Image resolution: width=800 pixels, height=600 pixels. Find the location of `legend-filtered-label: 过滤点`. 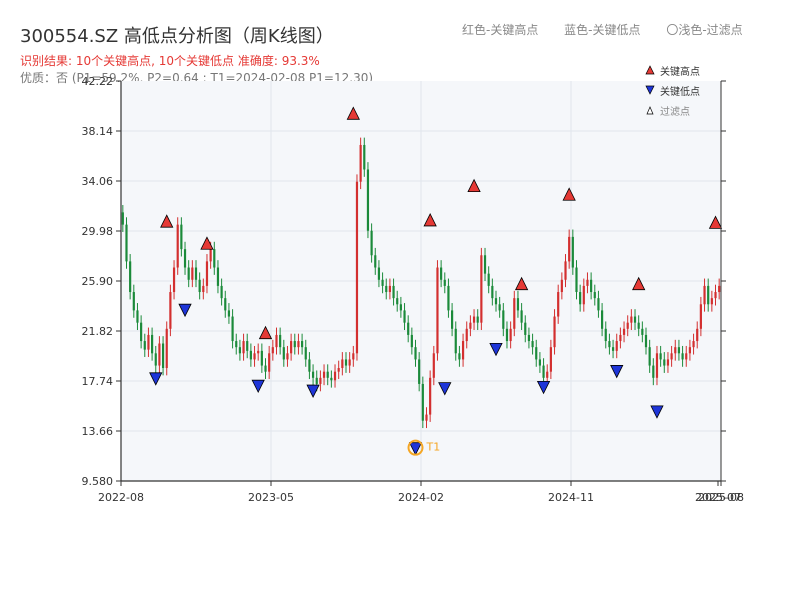

legend-filtered-label: 过滤点 is located at coordinates (675, 111).